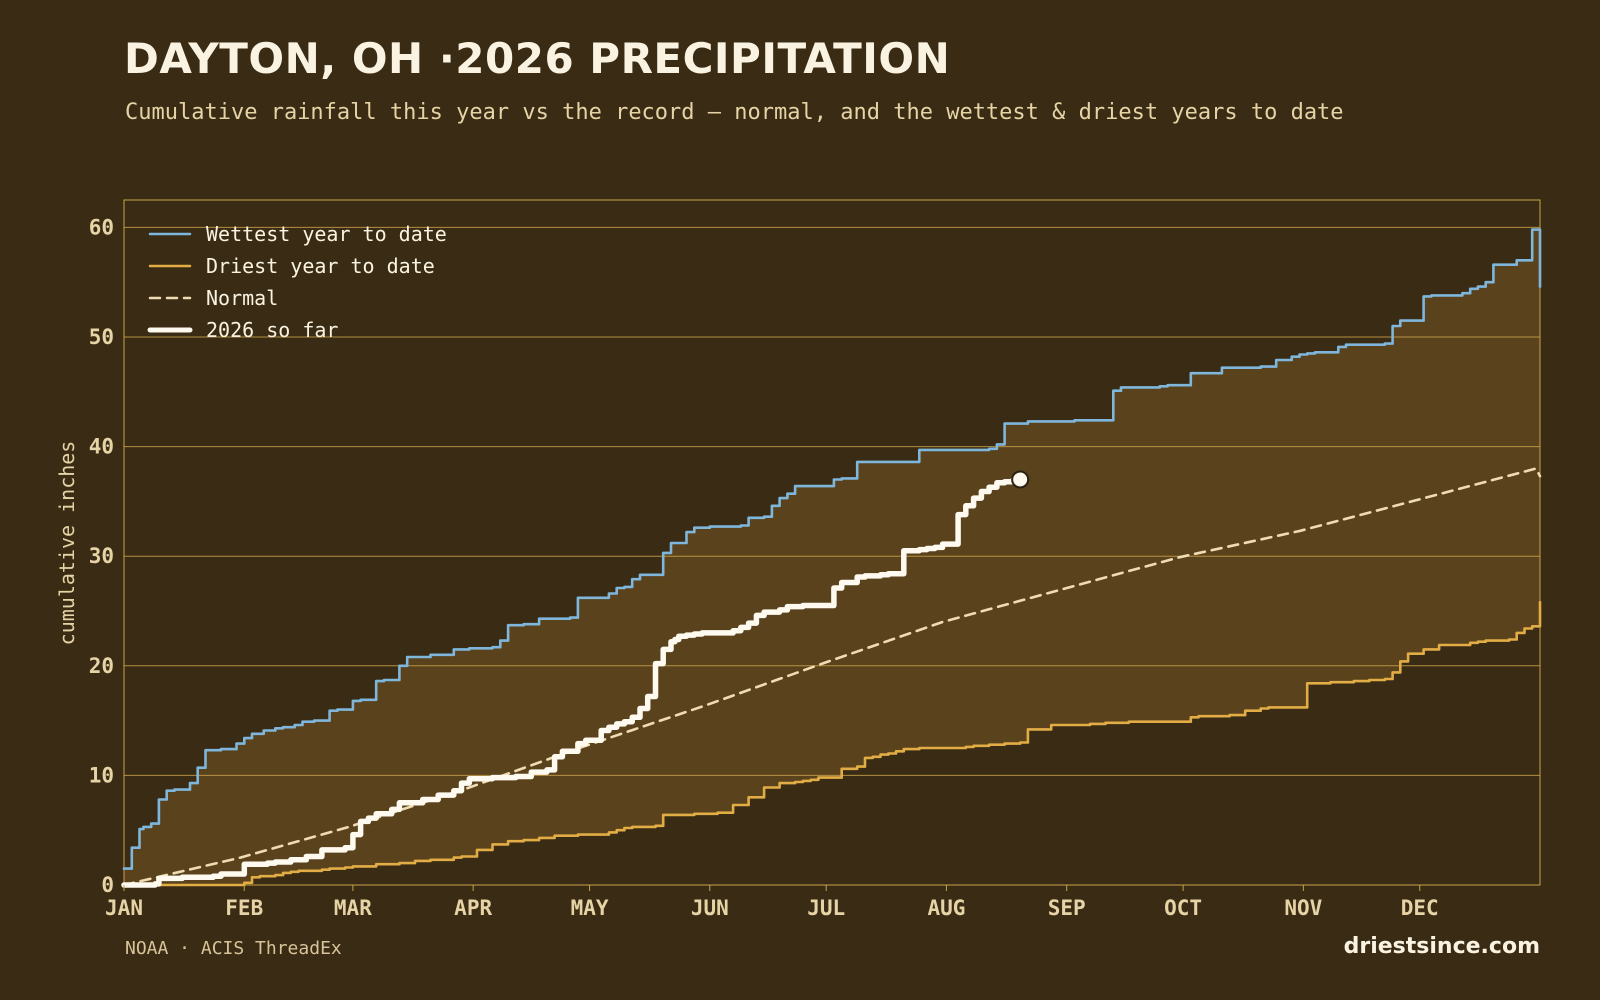 Image resolution: width=1600 pixels, height=1000 pixels. What do you see at coordinates (353, 908) in the screenshot?
I see `x-tick-label: MAR` at bounding box center [353, 908].